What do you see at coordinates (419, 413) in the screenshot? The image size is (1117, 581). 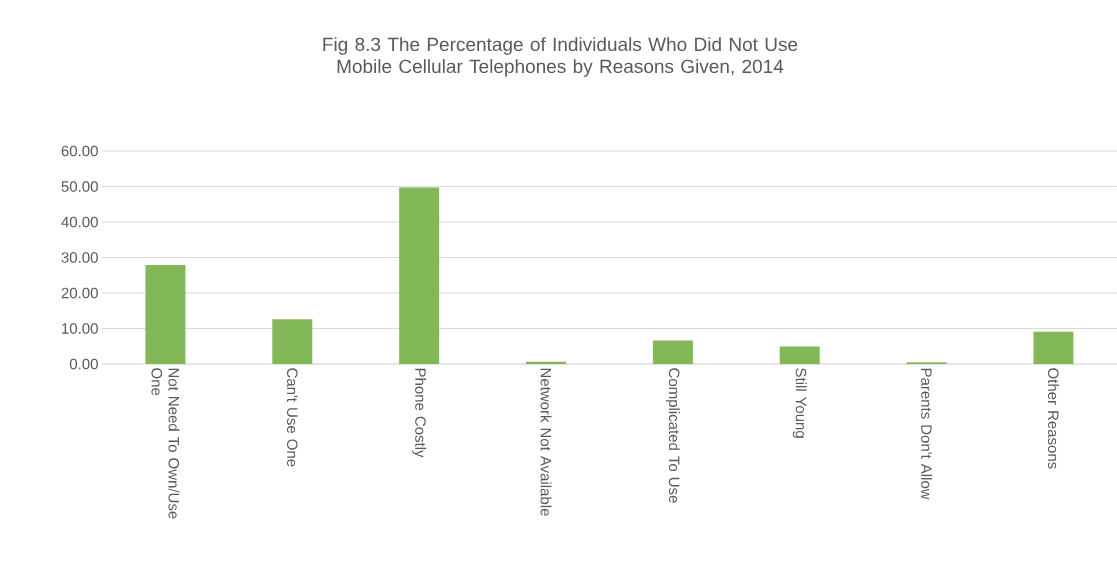 I see `x-tick-label: Phone Costly` at bounding box center [419, 413].